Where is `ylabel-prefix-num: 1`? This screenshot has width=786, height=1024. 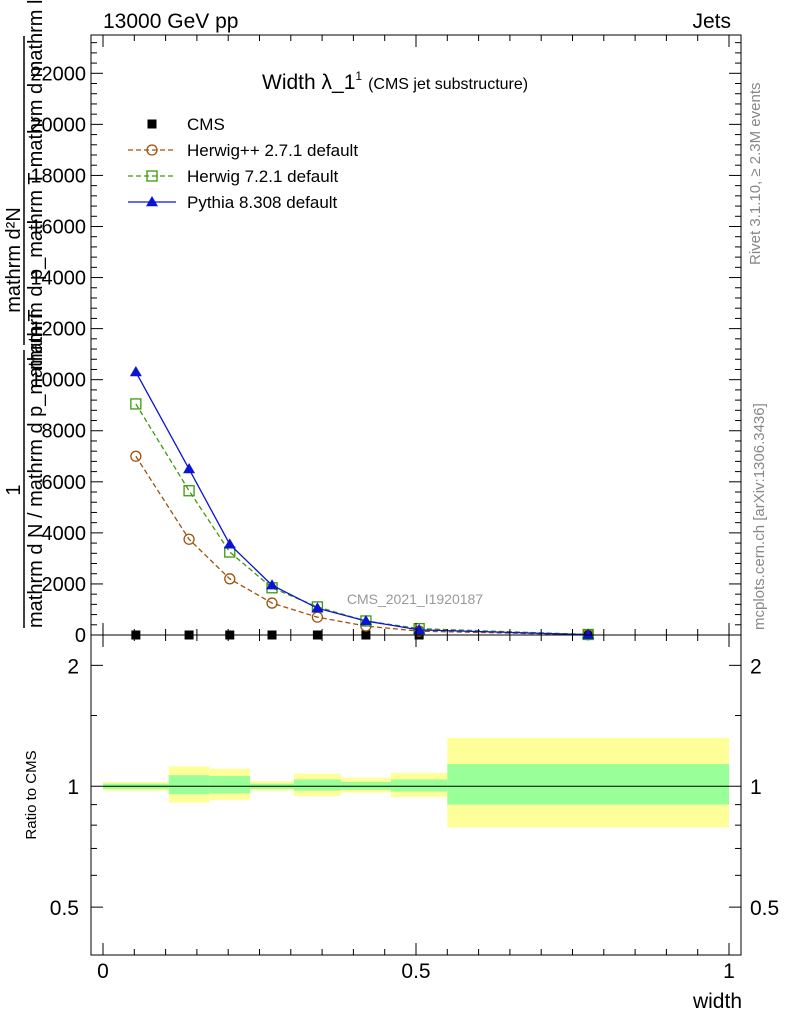
ylabel-prefix-num: 1 is located at coordinates (14, 489).